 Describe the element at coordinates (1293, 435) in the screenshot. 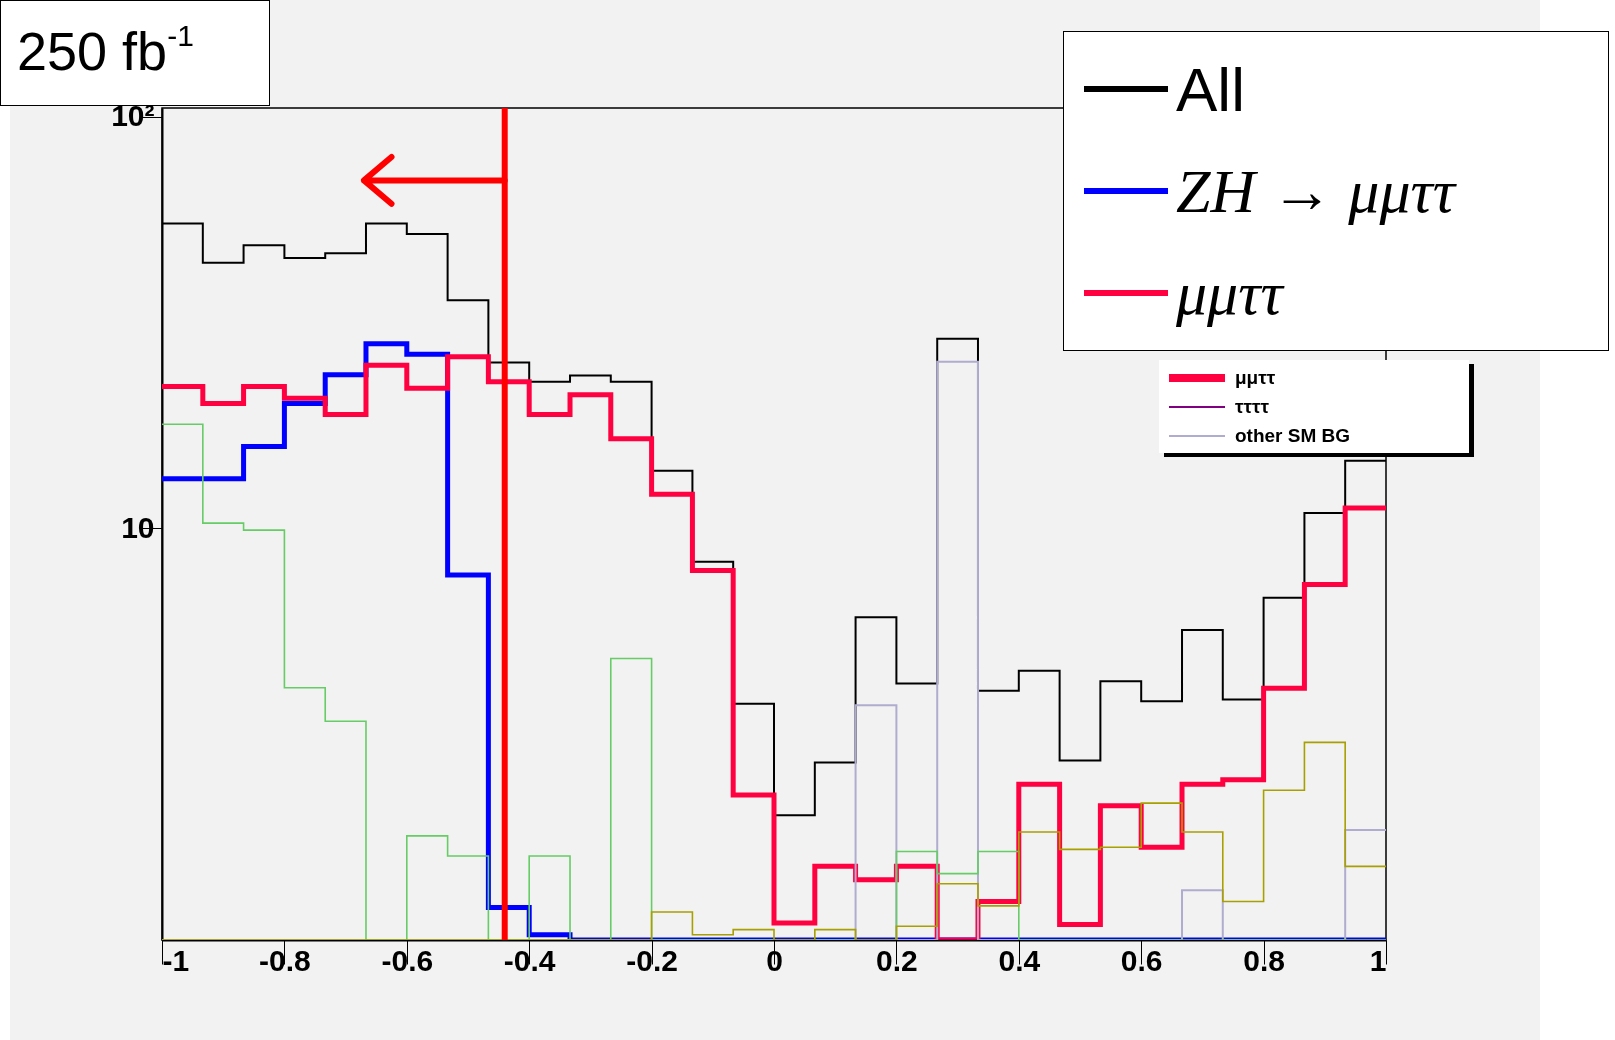

I see `legend-label: other SM BG` at that location.